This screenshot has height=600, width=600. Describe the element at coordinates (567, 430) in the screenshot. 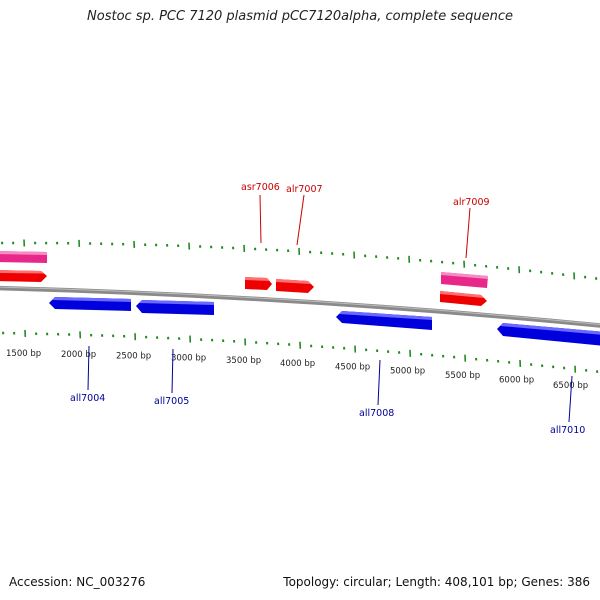

I see `label-all7010: all7010` at that location.